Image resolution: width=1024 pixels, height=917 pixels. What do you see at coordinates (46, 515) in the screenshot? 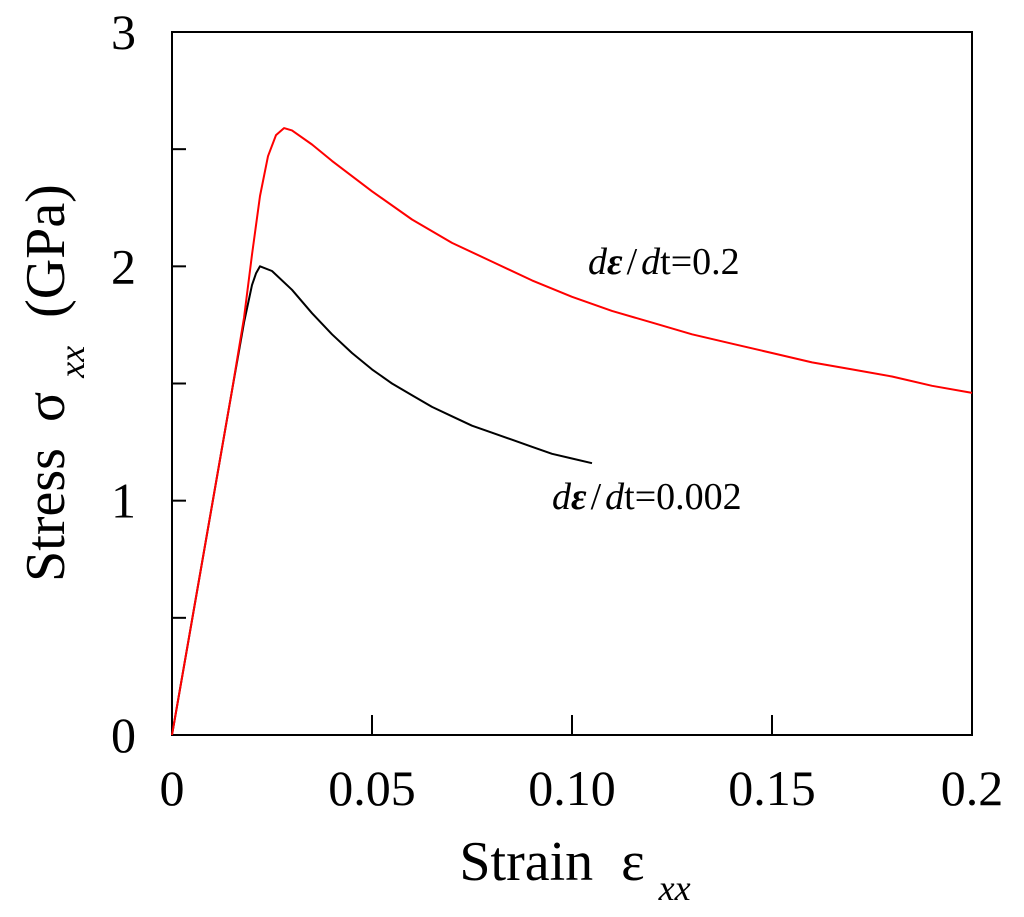
I see `y-axis-label-text: Stress` at bounding box center [46, 515].